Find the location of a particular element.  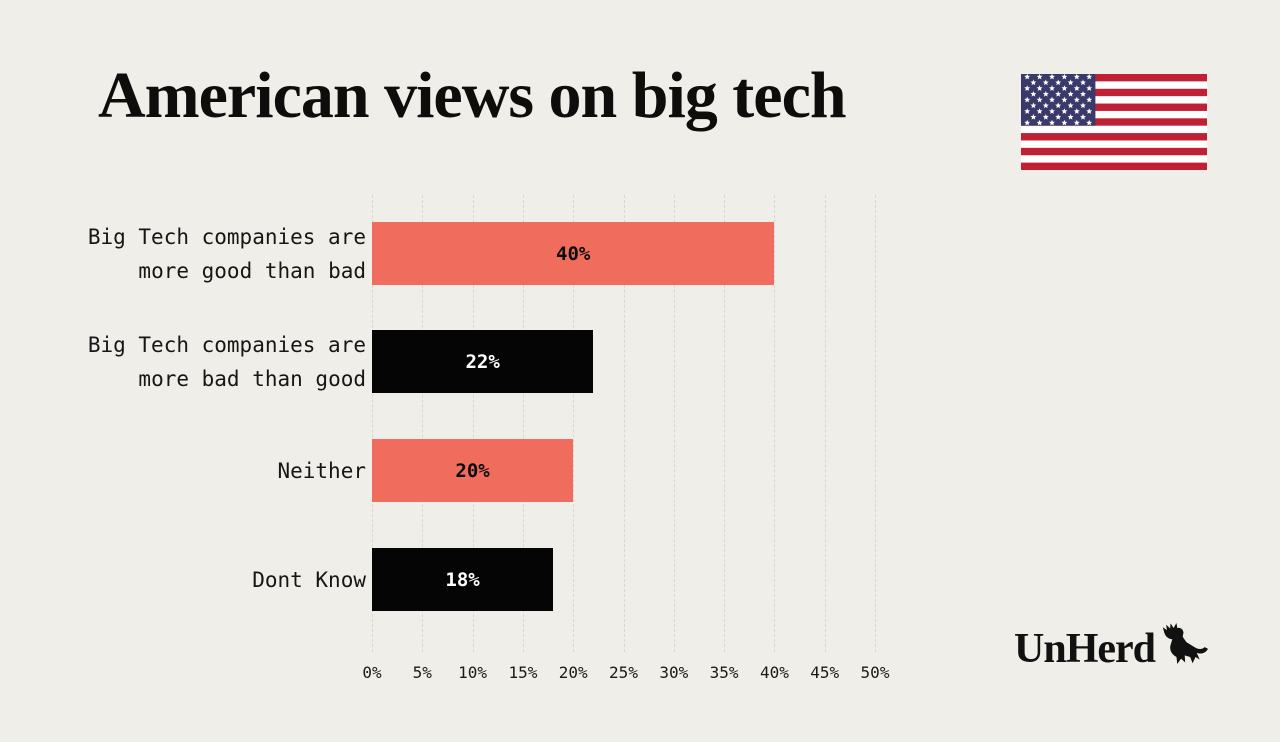

x-axis-tick-label: 0% is located at coordinates (372, 672).